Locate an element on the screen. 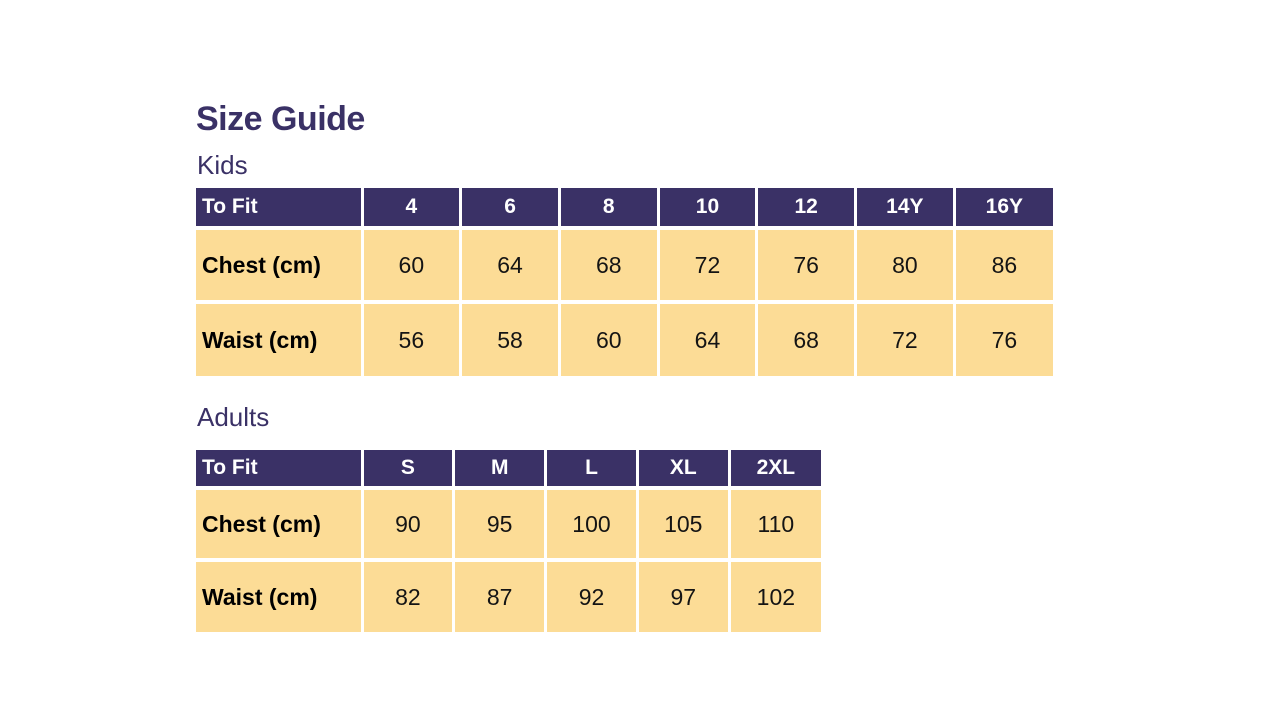 Image resolution: width=1280 pixels, height=720 pixels. adults-waist-row: Waist (cm) 82 87 92 97 102 is located at coordinates (508, 595).